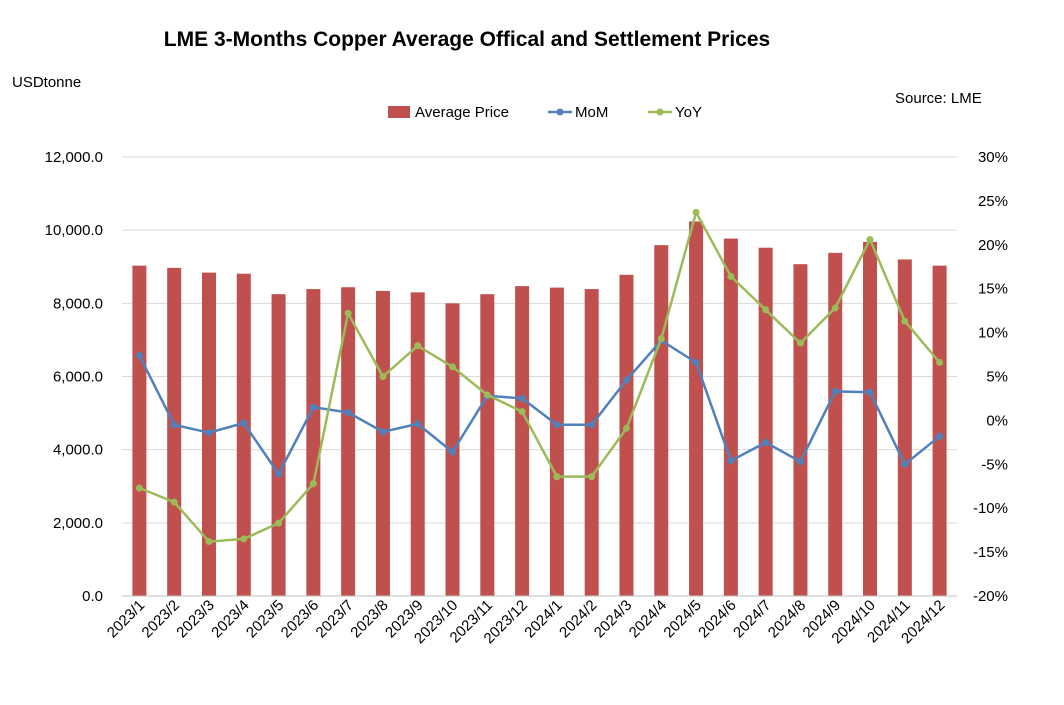  I want to click on x-tick-label: 2024/8, so click(787, 619).